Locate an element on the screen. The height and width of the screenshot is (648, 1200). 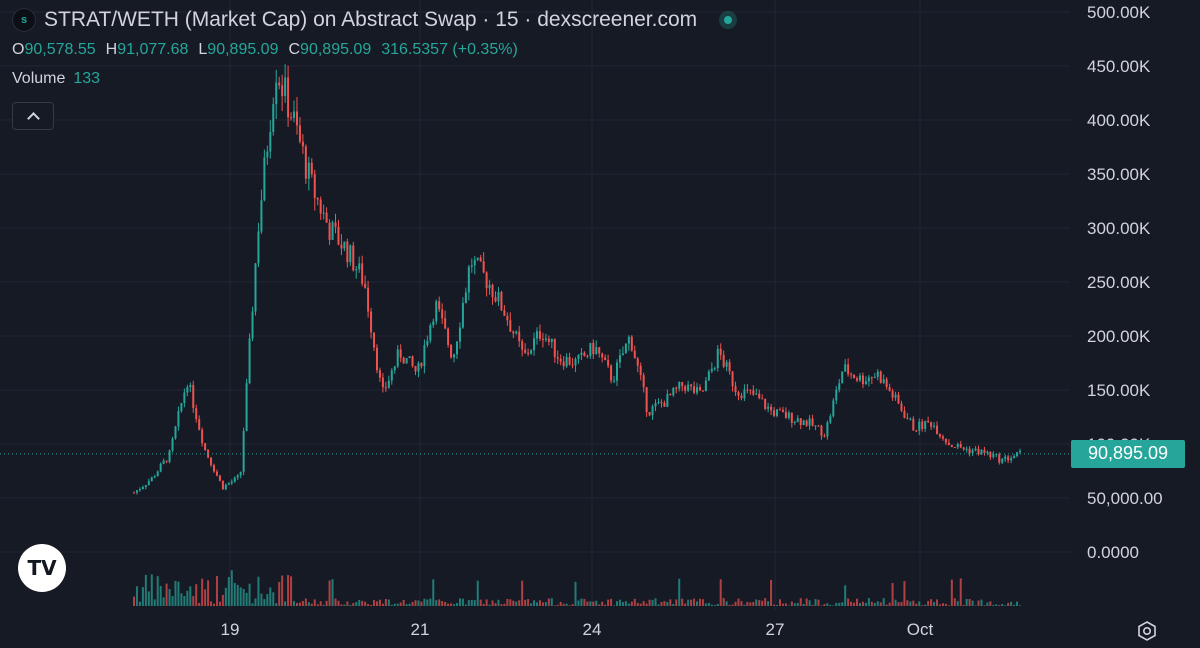
y-tick-label: 500.00K is located at coordinates (1119, 12).